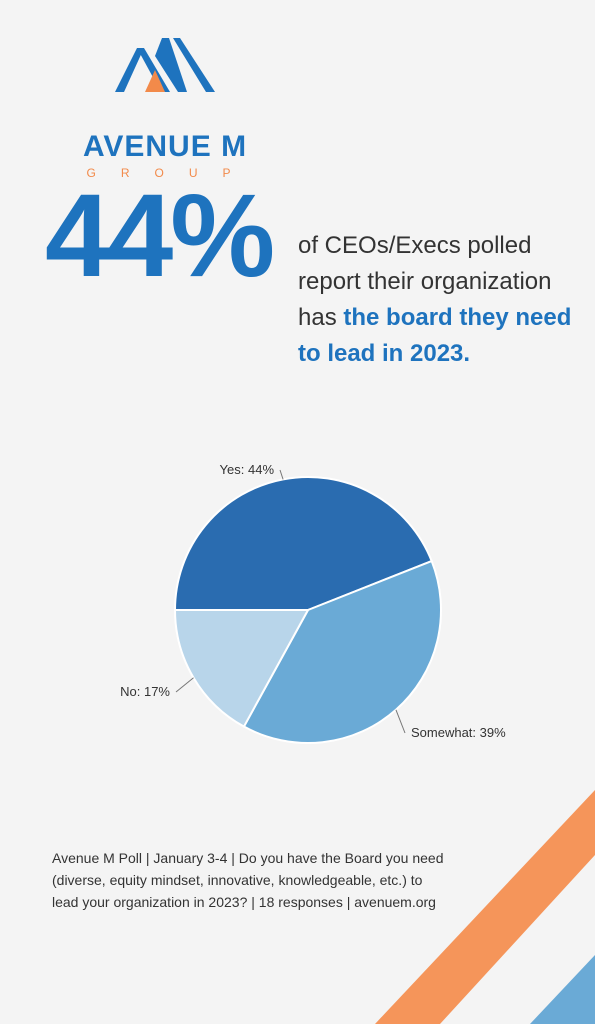  What do you see at coordinates (247, 469) in the screenshot?
I see `pie-label-yes: Yes: 44%` at bounding box center [247, 469].